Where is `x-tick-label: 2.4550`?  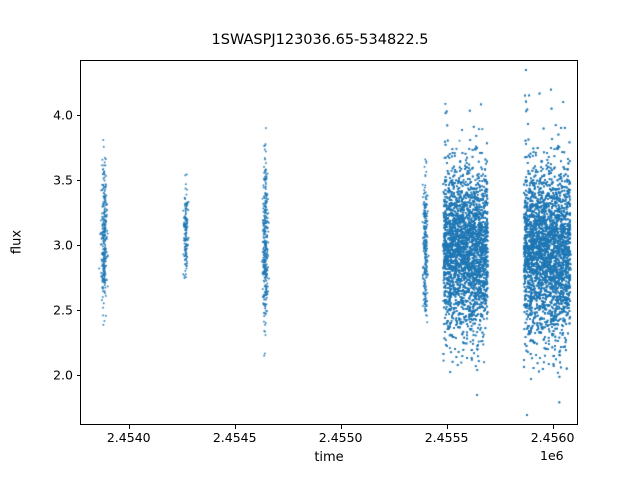 x-tick-label: 2.4550 is located at coordinates (340, 437).